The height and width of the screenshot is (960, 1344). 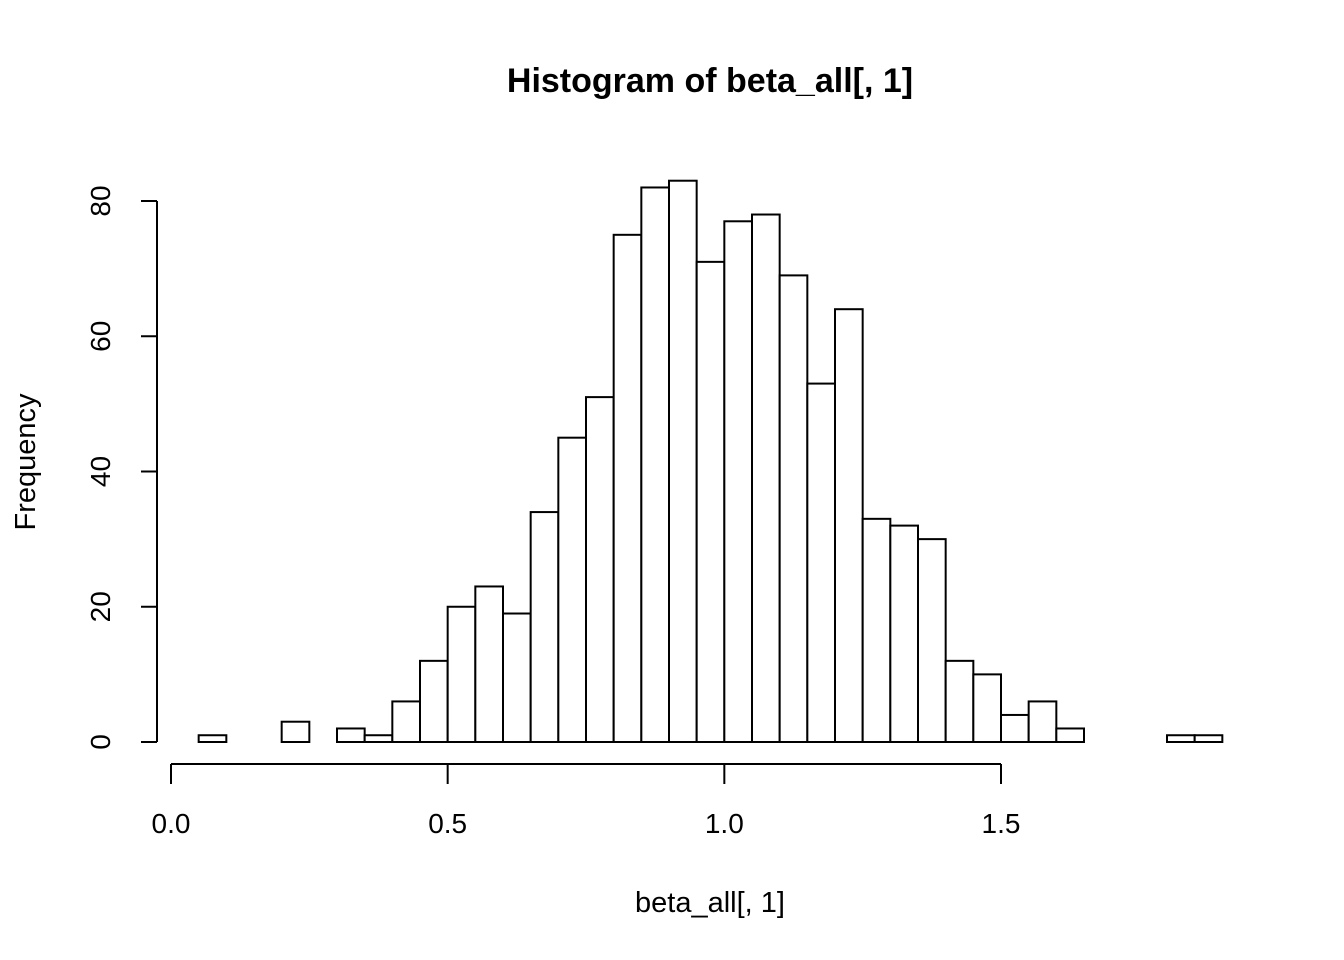 I want to click on y-axis-label: Frequency, so click(x=26, y=462).